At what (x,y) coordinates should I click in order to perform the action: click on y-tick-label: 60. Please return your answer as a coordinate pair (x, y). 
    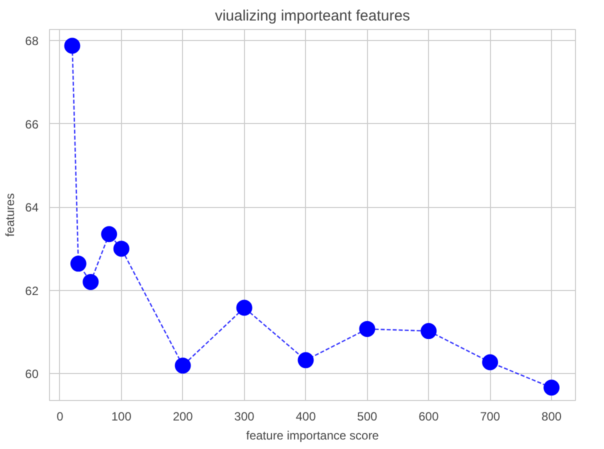
    Looking at the image, I should click on (32, 373).